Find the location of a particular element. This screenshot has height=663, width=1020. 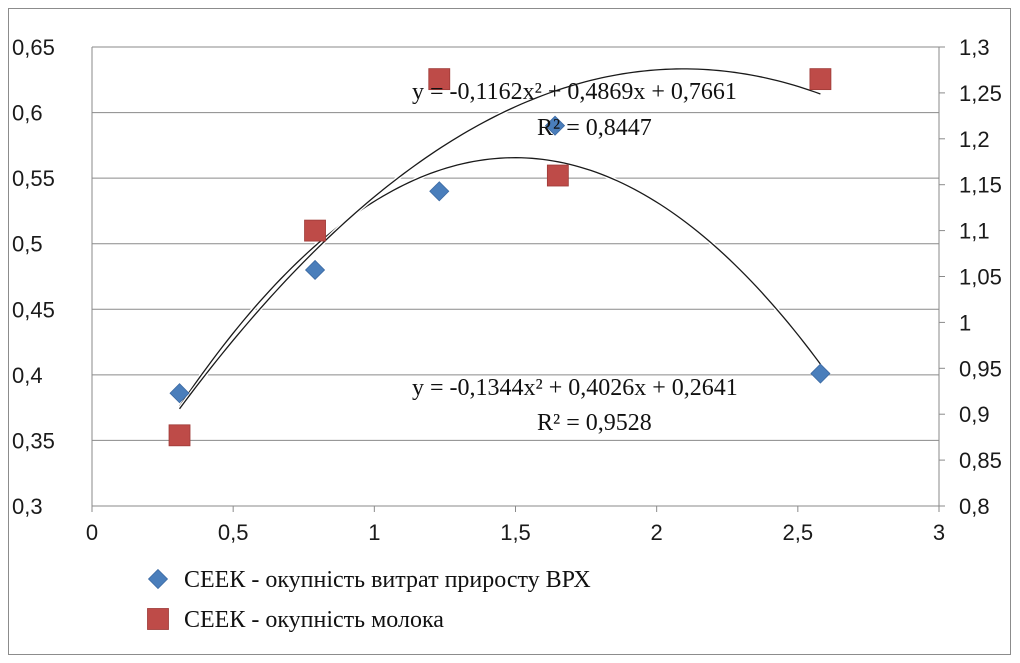

x-tick-label: 1 is located at coordinates (374, 532).